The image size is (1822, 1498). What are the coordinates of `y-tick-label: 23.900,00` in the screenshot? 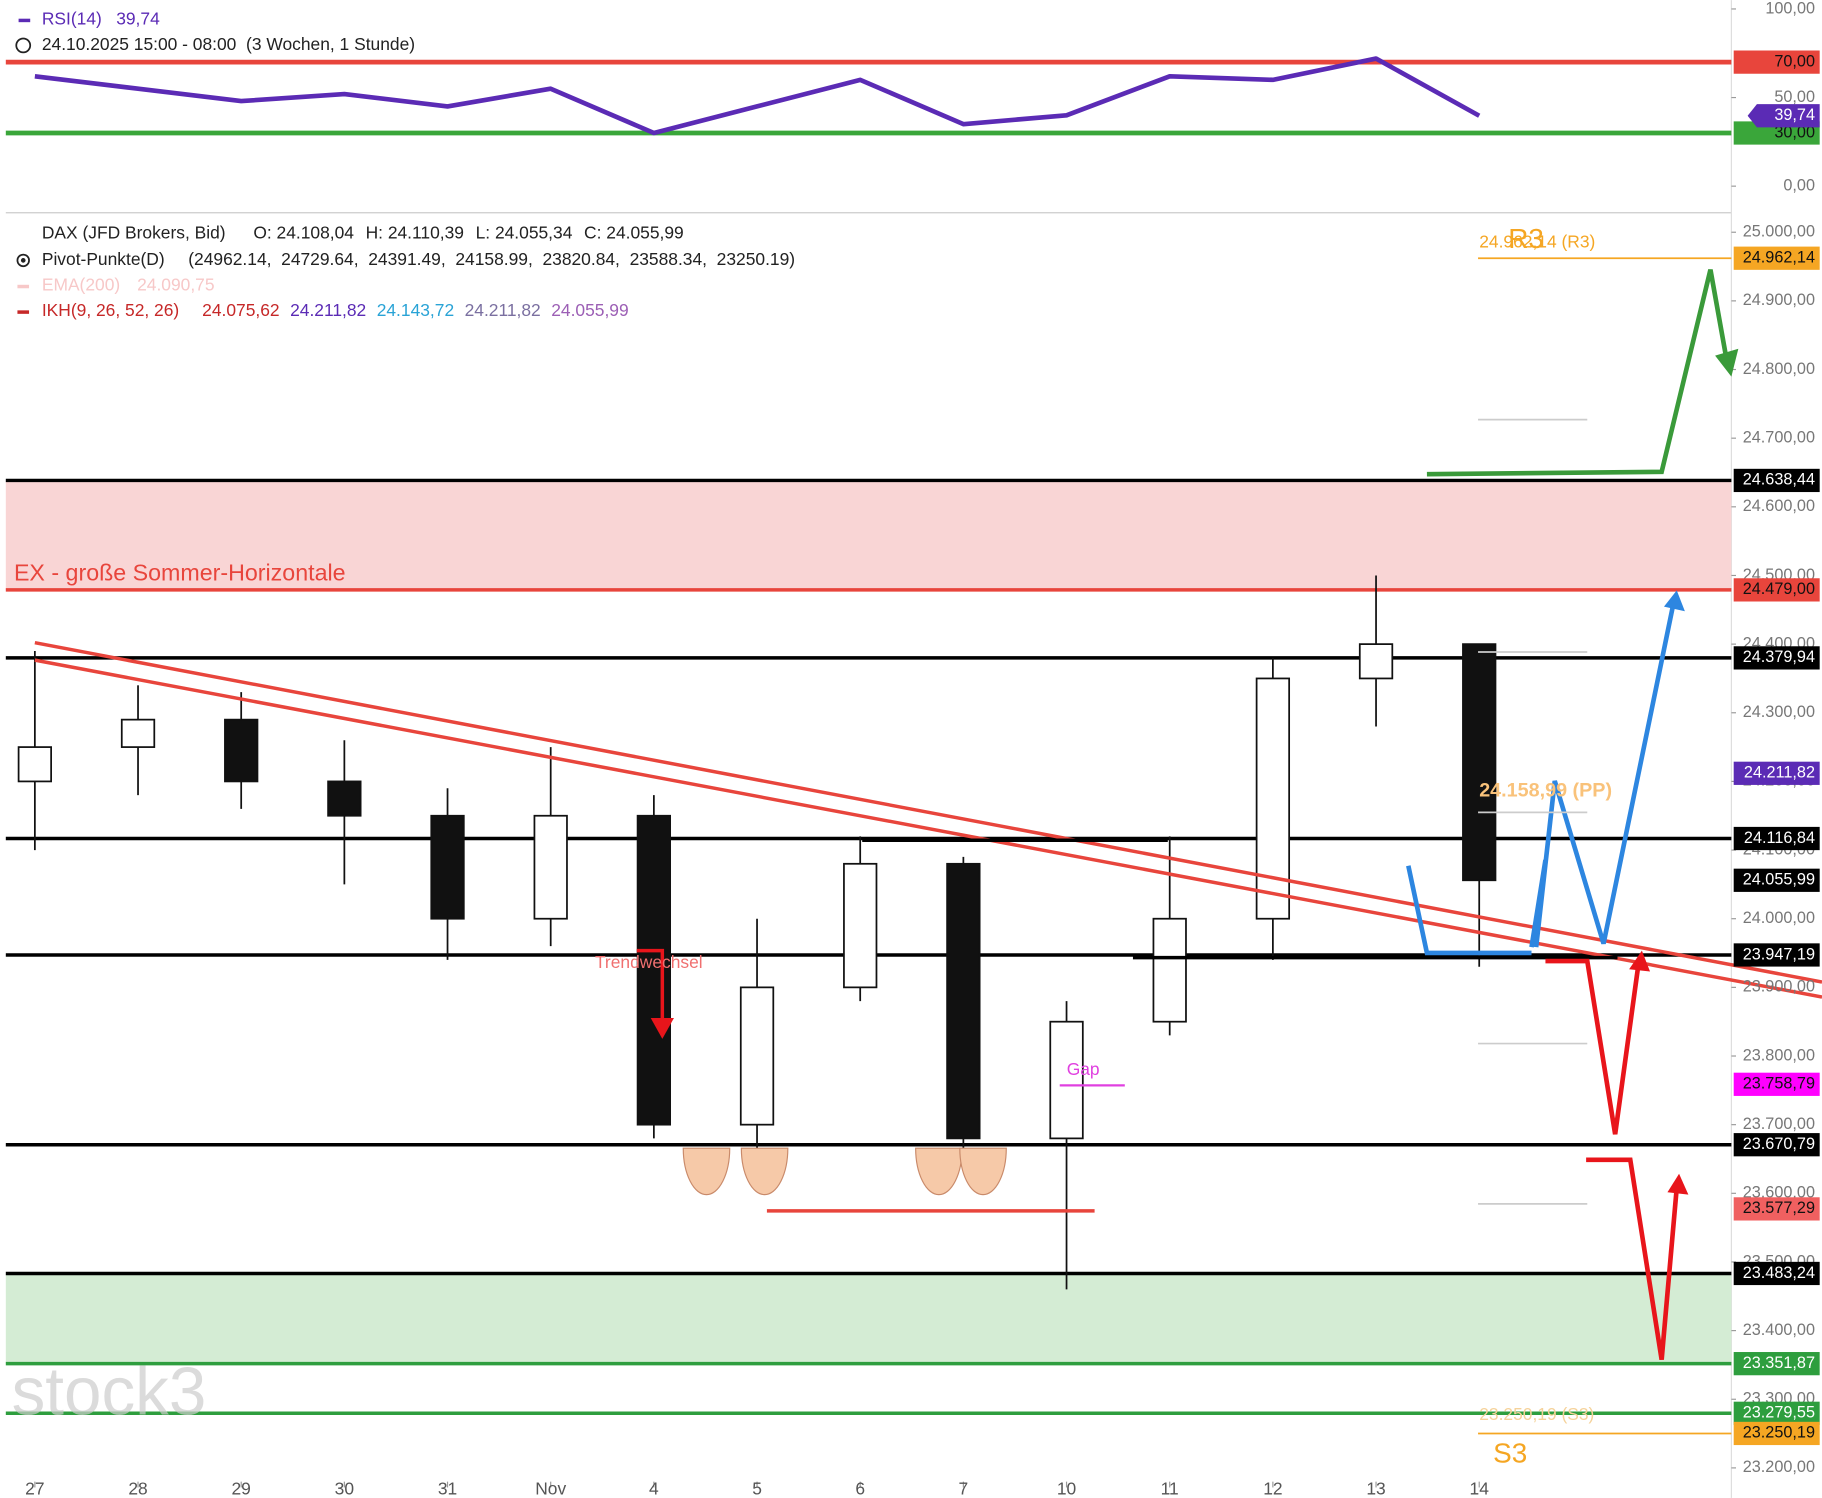 It's located at (1779, 987).